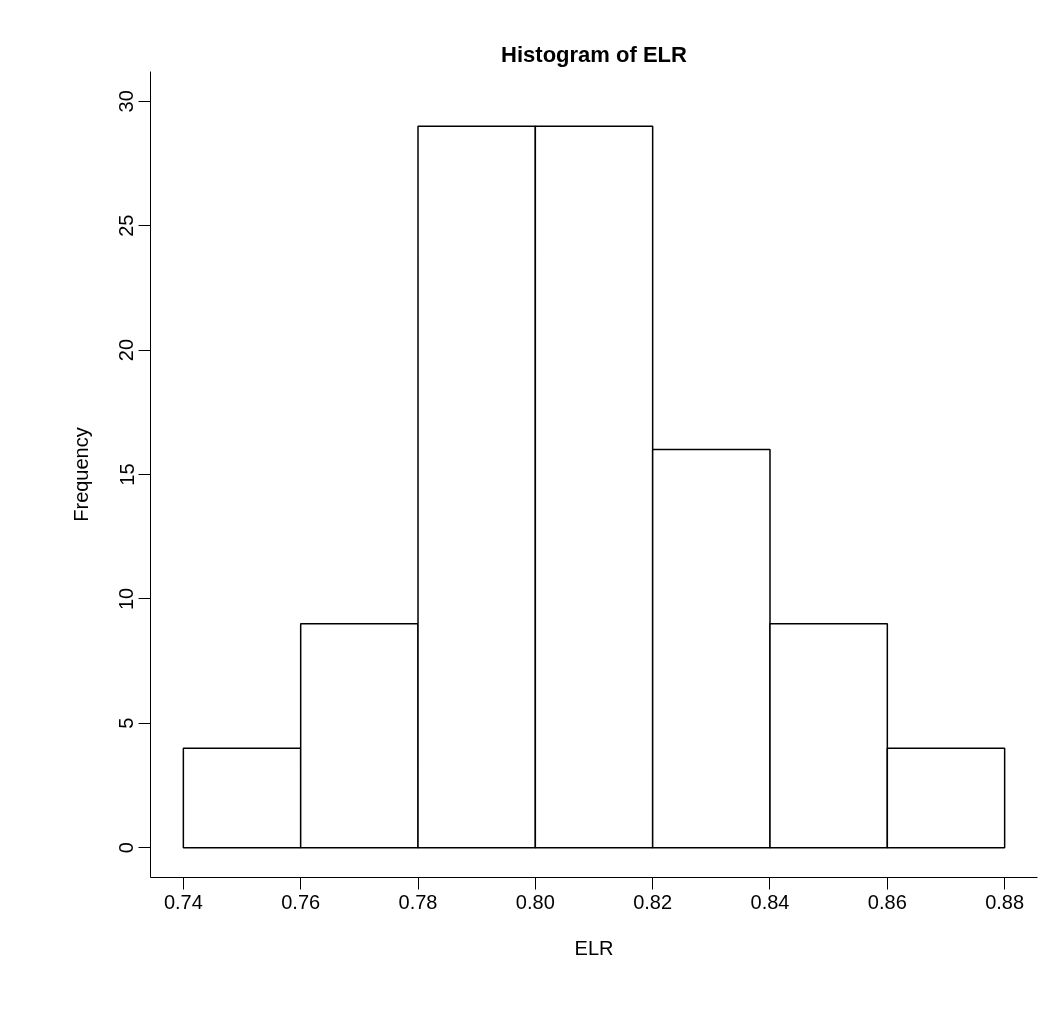 This screenshot has height=1023, width=1041. I want to click on x-tick-label: 0.80, so click(535, 901).